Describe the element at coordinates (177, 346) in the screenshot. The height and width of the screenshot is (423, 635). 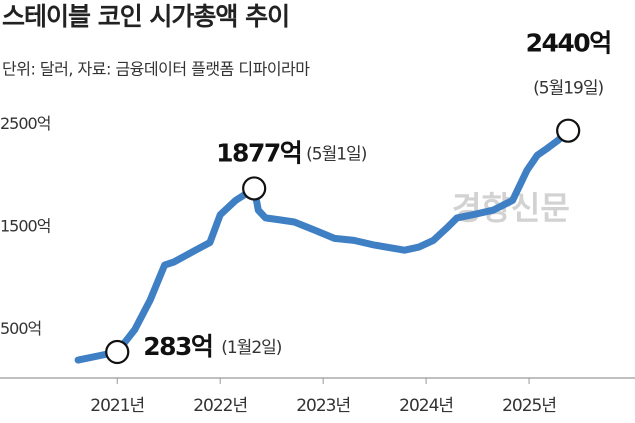
I see `annotation-value: 283억` at that location.